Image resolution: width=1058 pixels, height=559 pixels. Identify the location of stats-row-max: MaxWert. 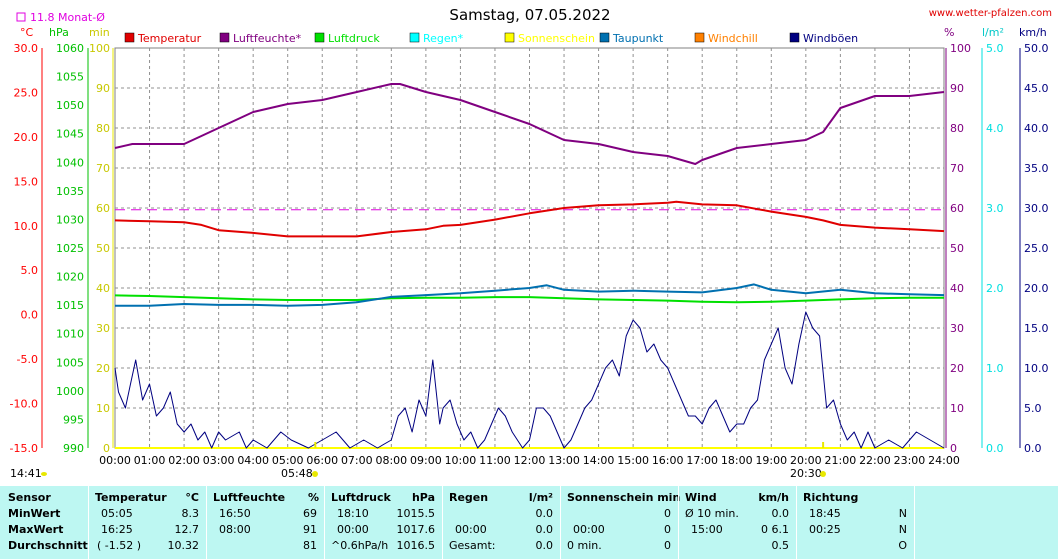
(36, 529).